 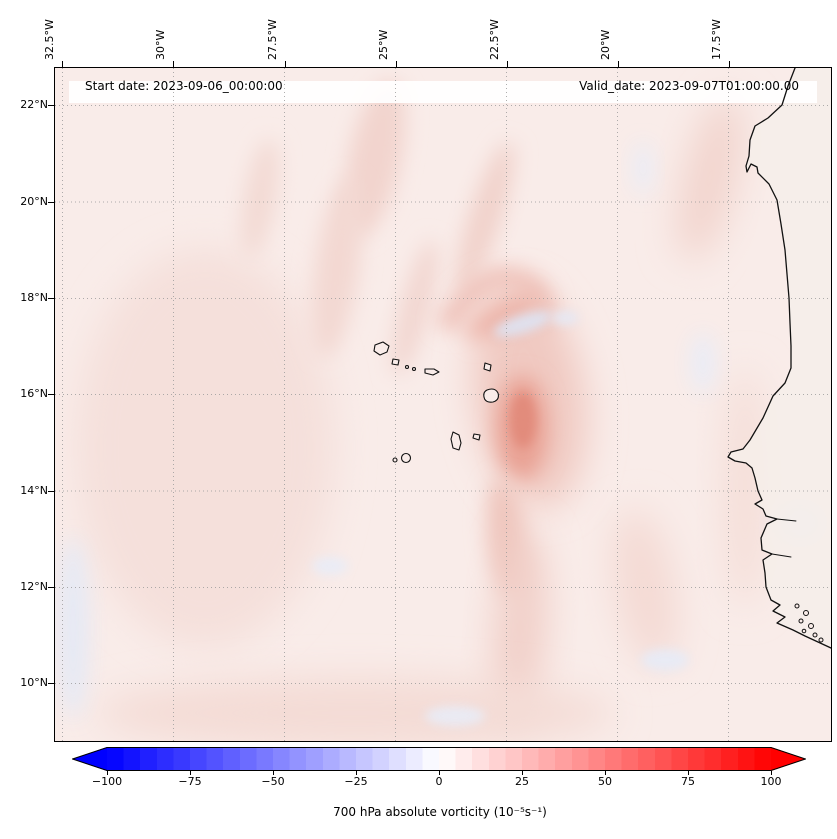 What do you see at coordinates (443, 92) in the screenshot?
I see `top-annotation-band` at bounding box center [443, 92].